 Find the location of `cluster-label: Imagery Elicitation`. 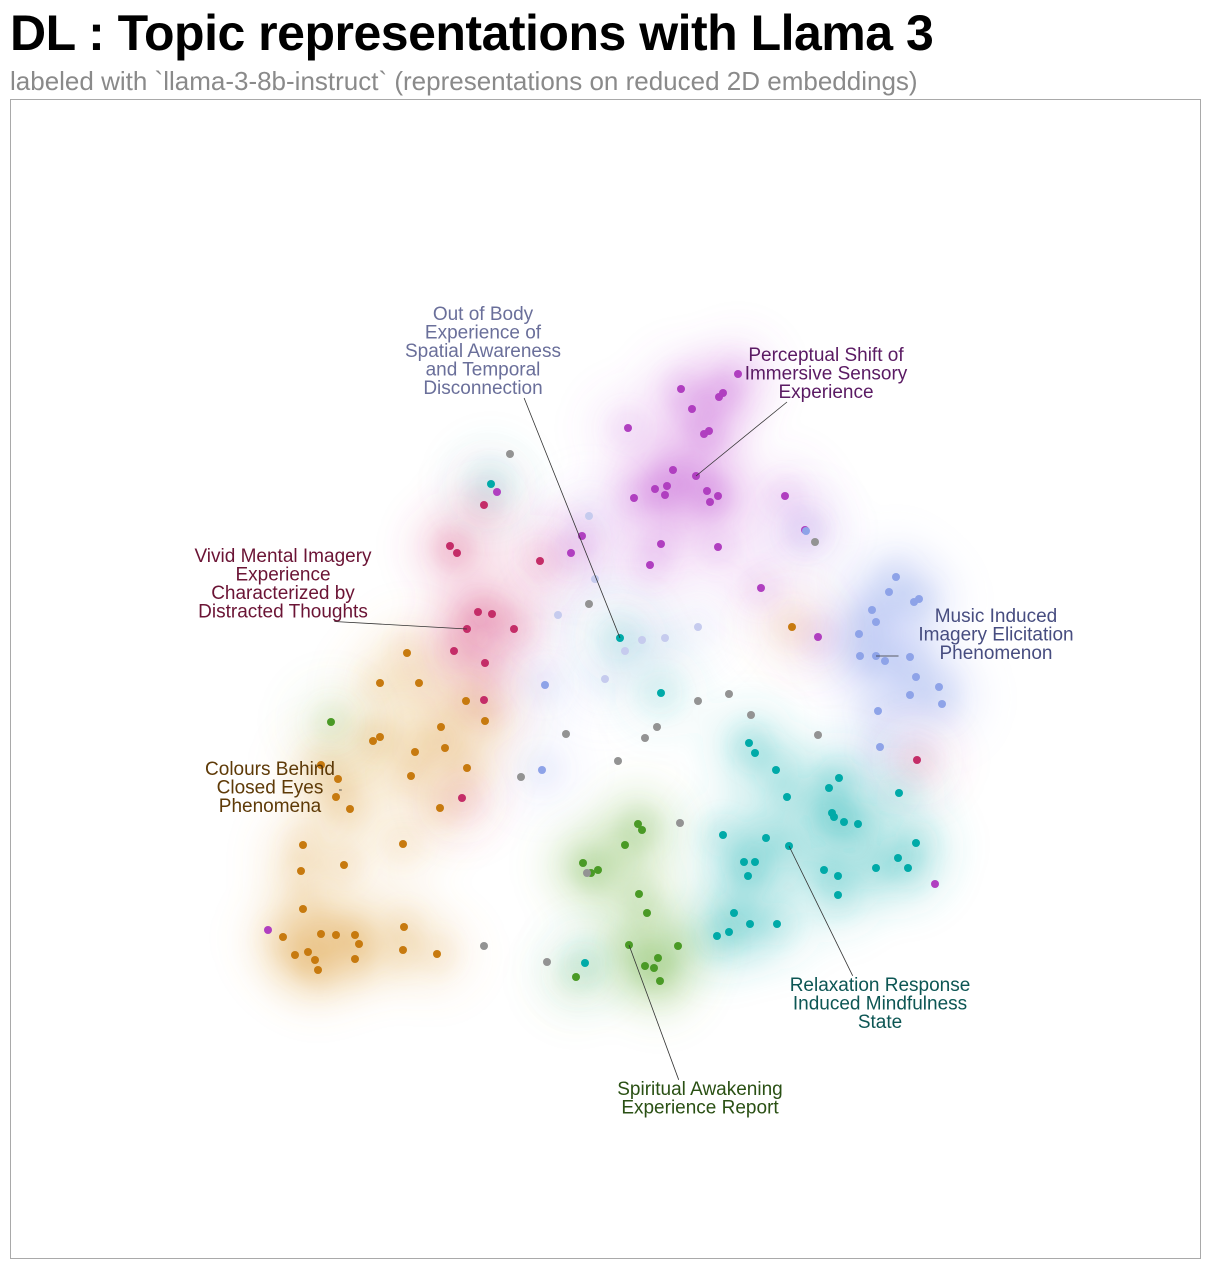

cluster-label: Imagery Elicitation is located at coordinates (995, 635).